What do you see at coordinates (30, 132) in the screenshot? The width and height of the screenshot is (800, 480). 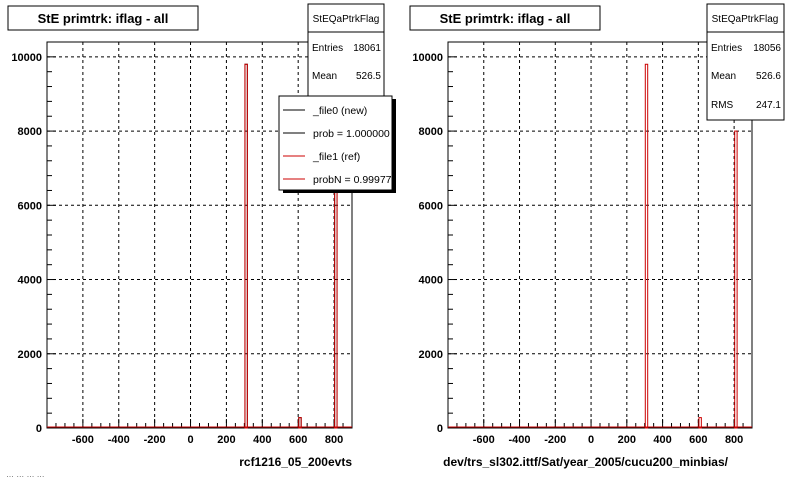 I see `left-y-tick-label: 8000` at bounding box center [30, 132].